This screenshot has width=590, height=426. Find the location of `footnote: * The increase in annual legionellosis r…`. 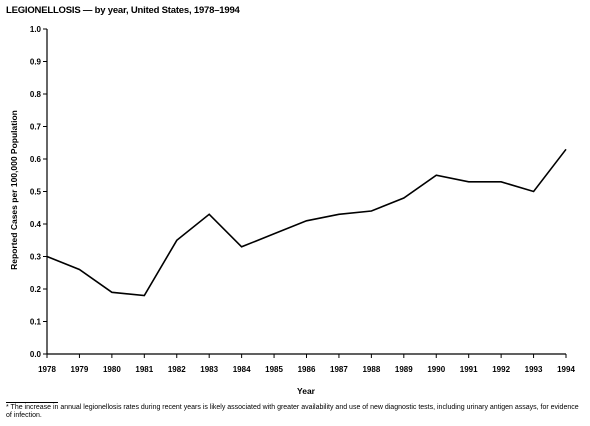

footnote: * The increase in annual legionellosis r… is located at coordinates (292, 411).